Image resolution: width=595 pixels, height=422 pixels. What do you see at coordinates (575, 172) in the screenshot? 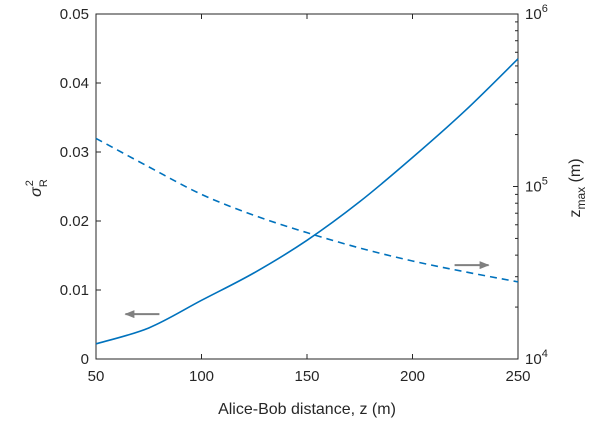
I see `right-y-label-unit: (m)` at bounding box center [575, 172].